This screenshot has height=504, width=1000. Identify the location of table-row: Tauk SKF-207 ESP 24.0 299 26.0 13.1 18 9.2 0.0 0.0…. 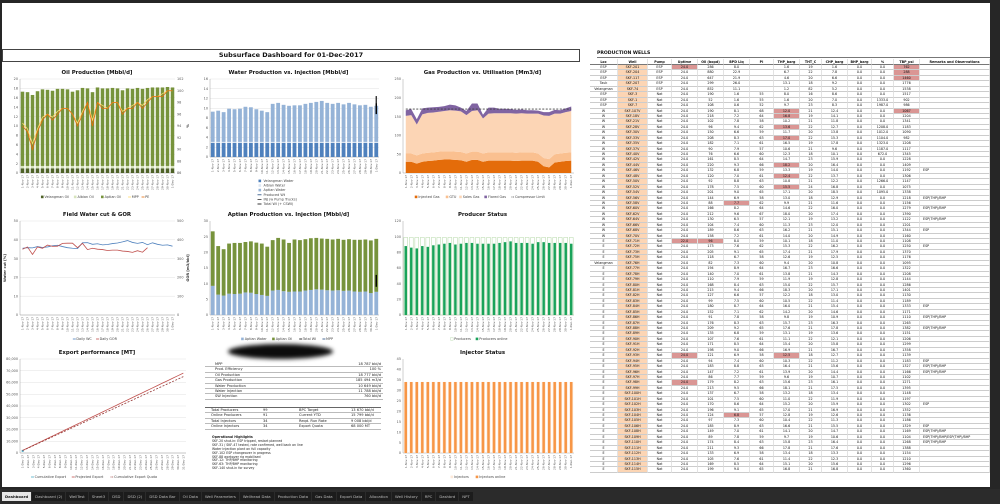
(790, 84).